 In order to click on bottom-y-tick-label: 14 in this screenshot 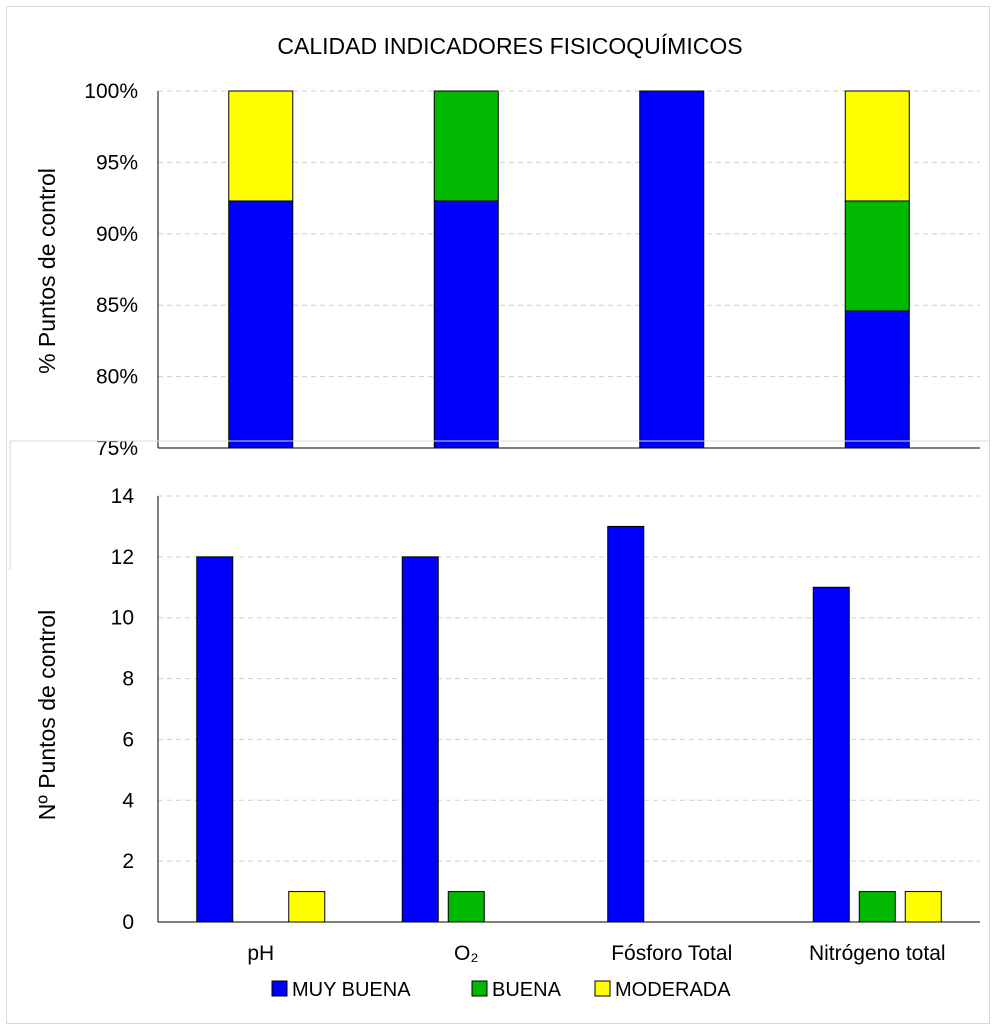, I will do `click(123, 496)`.